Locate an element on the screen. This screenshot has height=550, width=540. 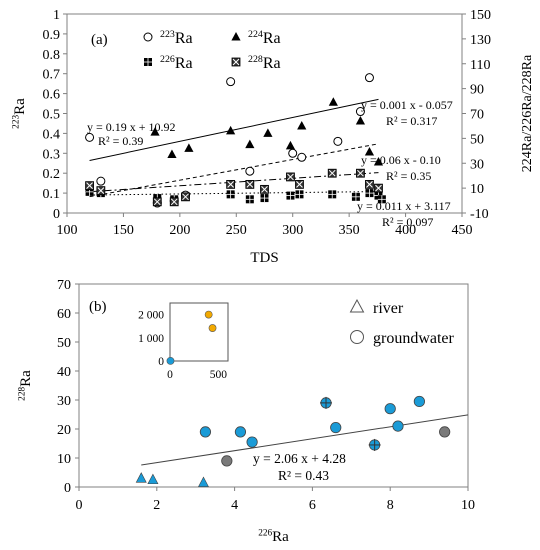
panel-b-legend-label: groundwater is located at coordinates (414, 338).